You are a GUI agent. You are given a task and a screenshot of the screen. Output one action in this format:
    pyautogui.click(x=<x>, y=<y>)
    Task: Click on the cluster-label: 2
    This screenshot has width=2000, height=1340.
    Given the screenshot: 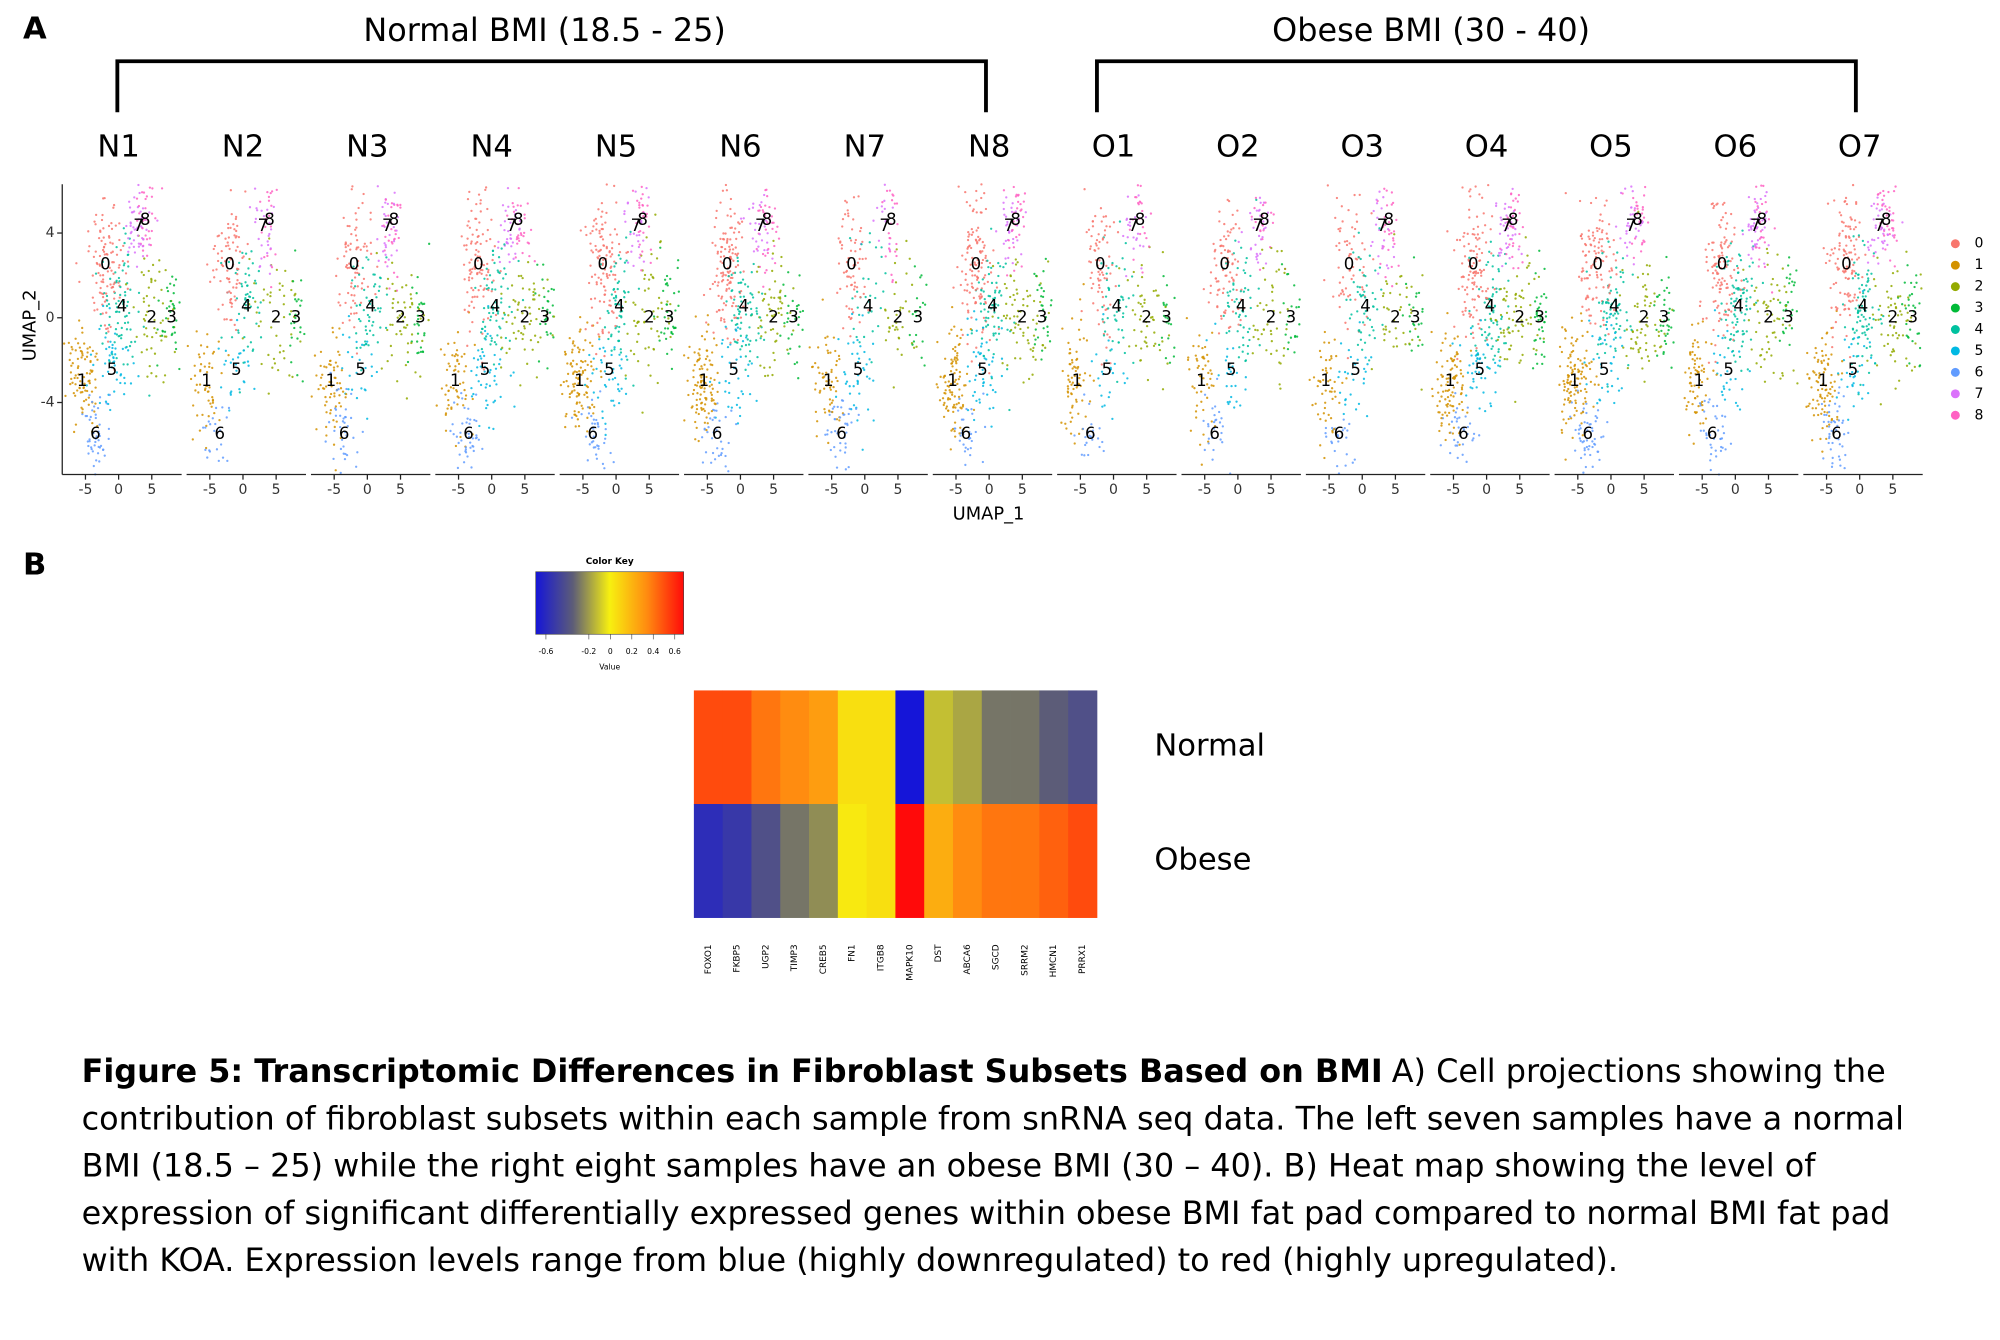 What is the action you would take?
    pyautogui.click(x=1146, y=316)
    